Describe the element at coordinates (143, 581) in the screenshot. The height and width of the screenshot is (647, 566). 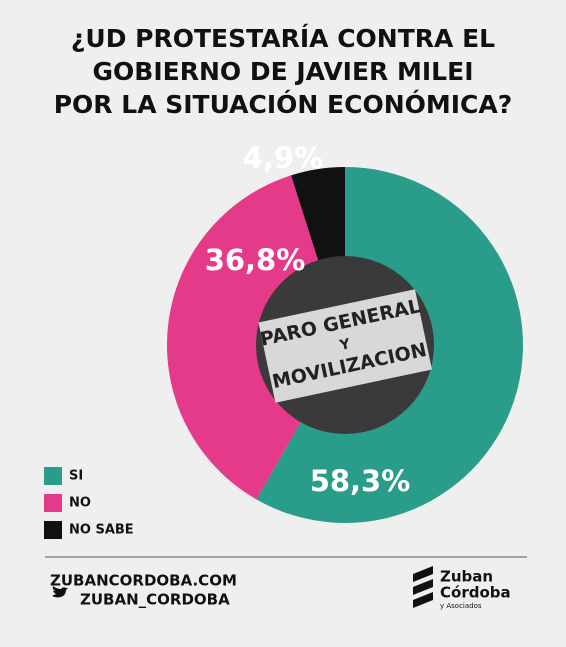
I see `website: ZUBANCORDOBA.COM` at that location.